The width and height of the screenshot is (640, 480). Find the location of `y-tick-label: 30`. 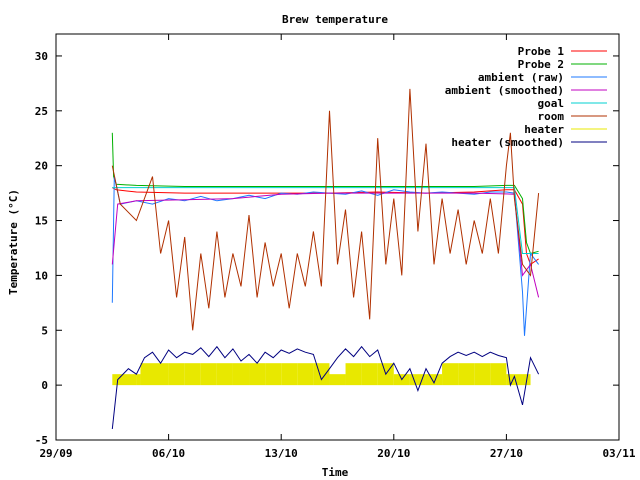

y-tick-label: 30 is located at coordinates (41, 56).